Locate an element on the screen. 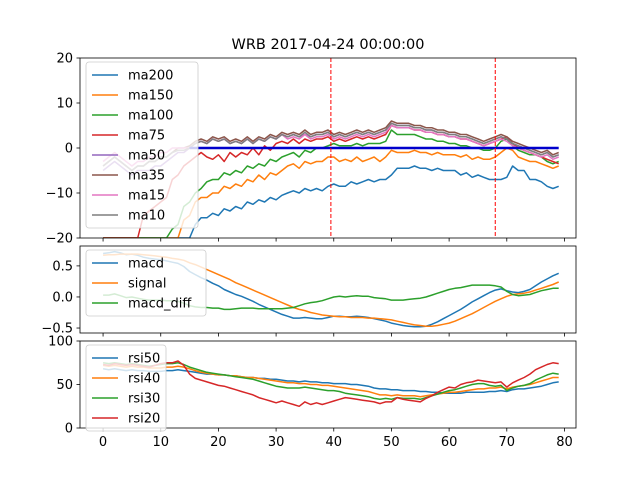  legend-label-ma15: ma15 is located at coordinates (146, 196).